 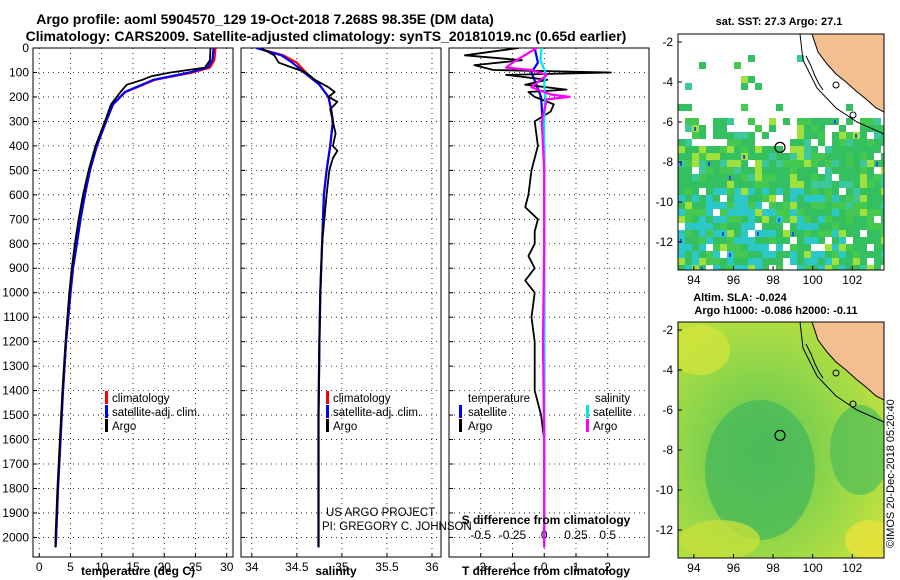 I want to click on x-tick-label: 34, so click(x=252, y=567).